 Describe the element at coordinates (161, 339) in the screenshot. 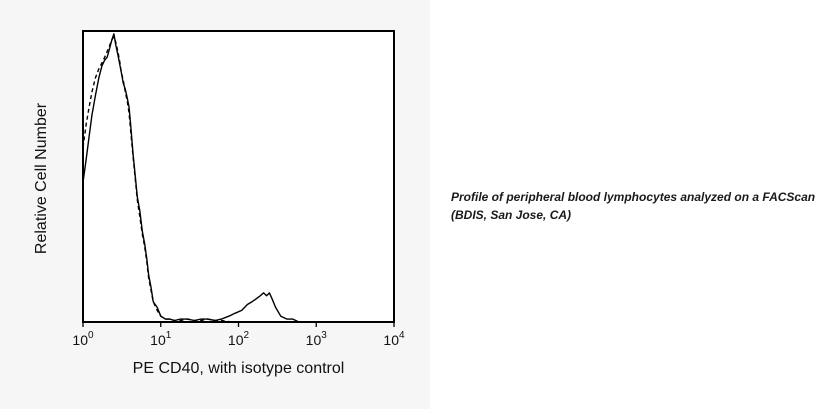

I see `x-tick-label-1: 10¹` at that location.